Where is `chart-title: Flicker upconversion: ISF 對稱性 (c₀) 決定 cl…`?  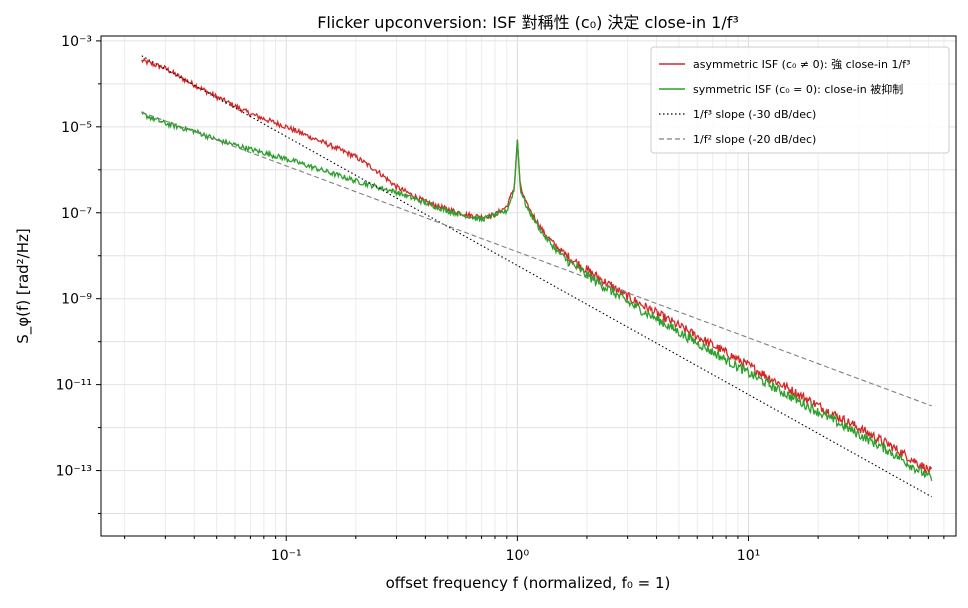 chart-title: Flicker upconversion: ISF 對稱性 (c₀) 決定 cl… is located at coordinates (528, 22).